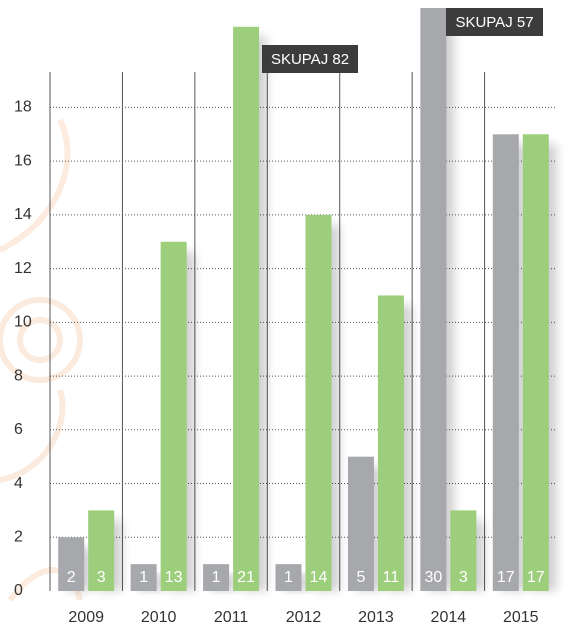  I want to click on y-tick-label: 16, so click(23, 160).